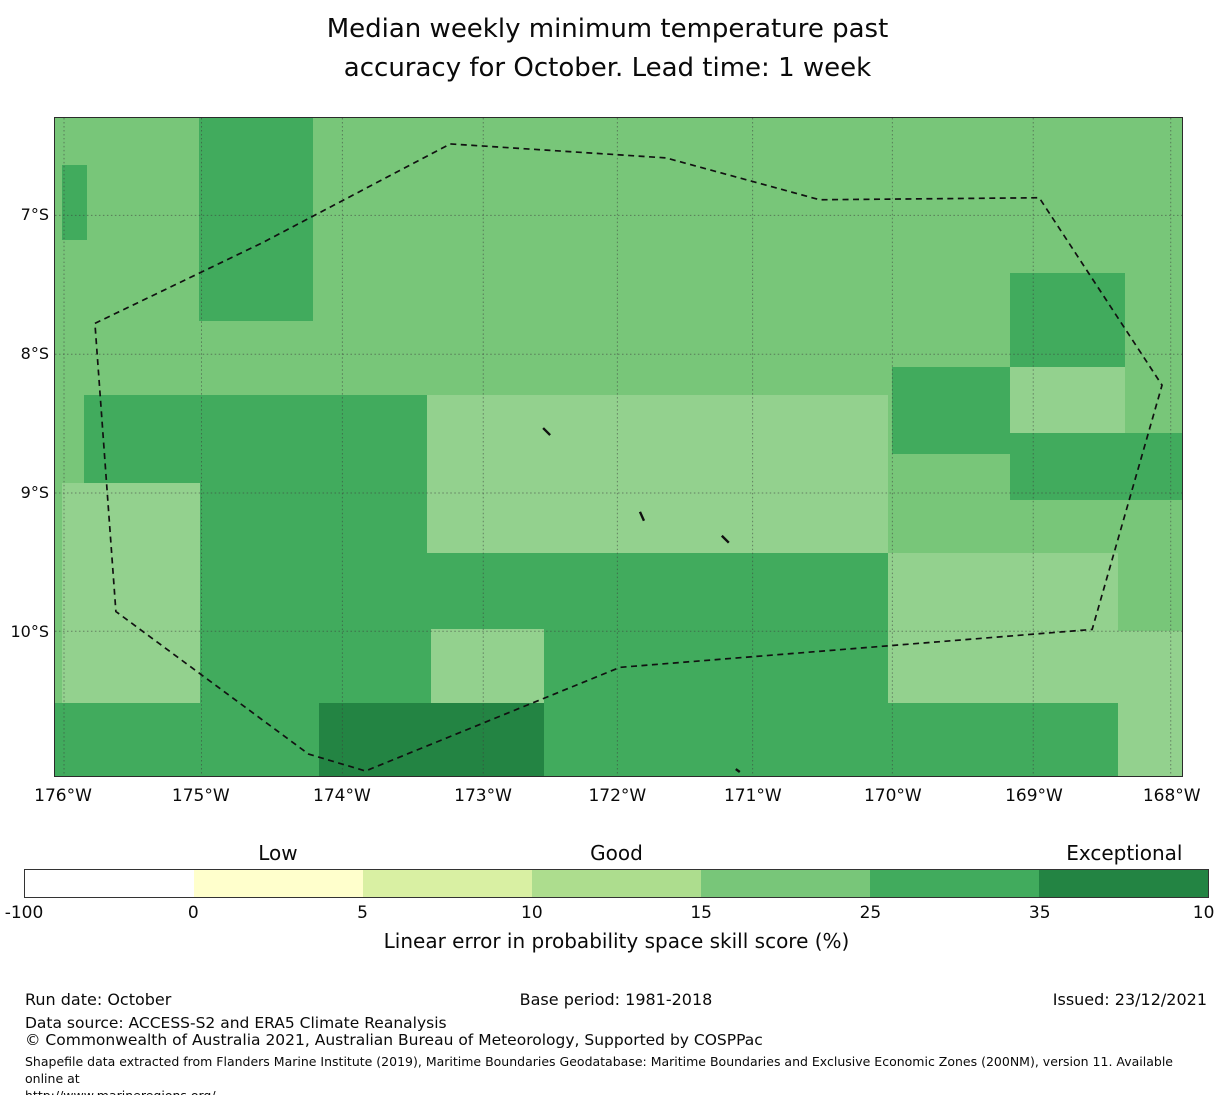 The image size is (1215, 1095). I want to click on x-tick-label: 171°W, so click(752, 796).